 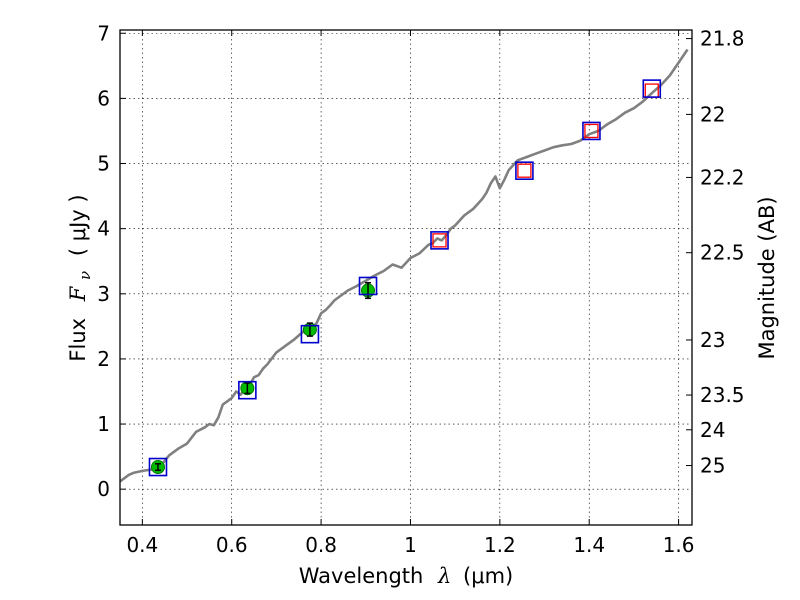 I want to click on y2-tick-label: 21.8, so click(x=722, y=39).